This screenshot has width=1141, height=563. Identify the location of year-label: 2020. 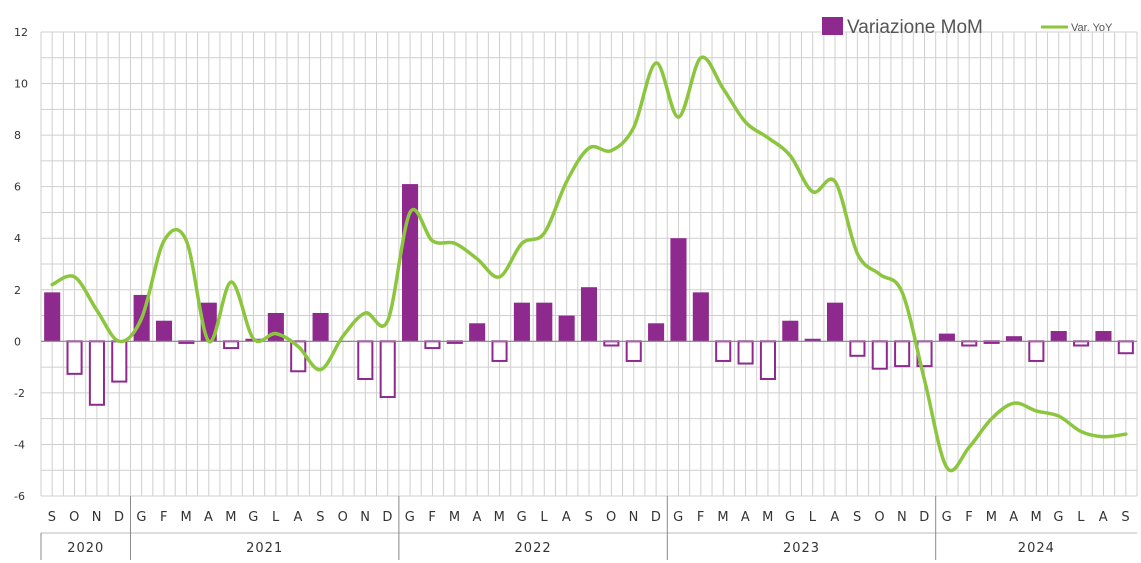
(85, 548).